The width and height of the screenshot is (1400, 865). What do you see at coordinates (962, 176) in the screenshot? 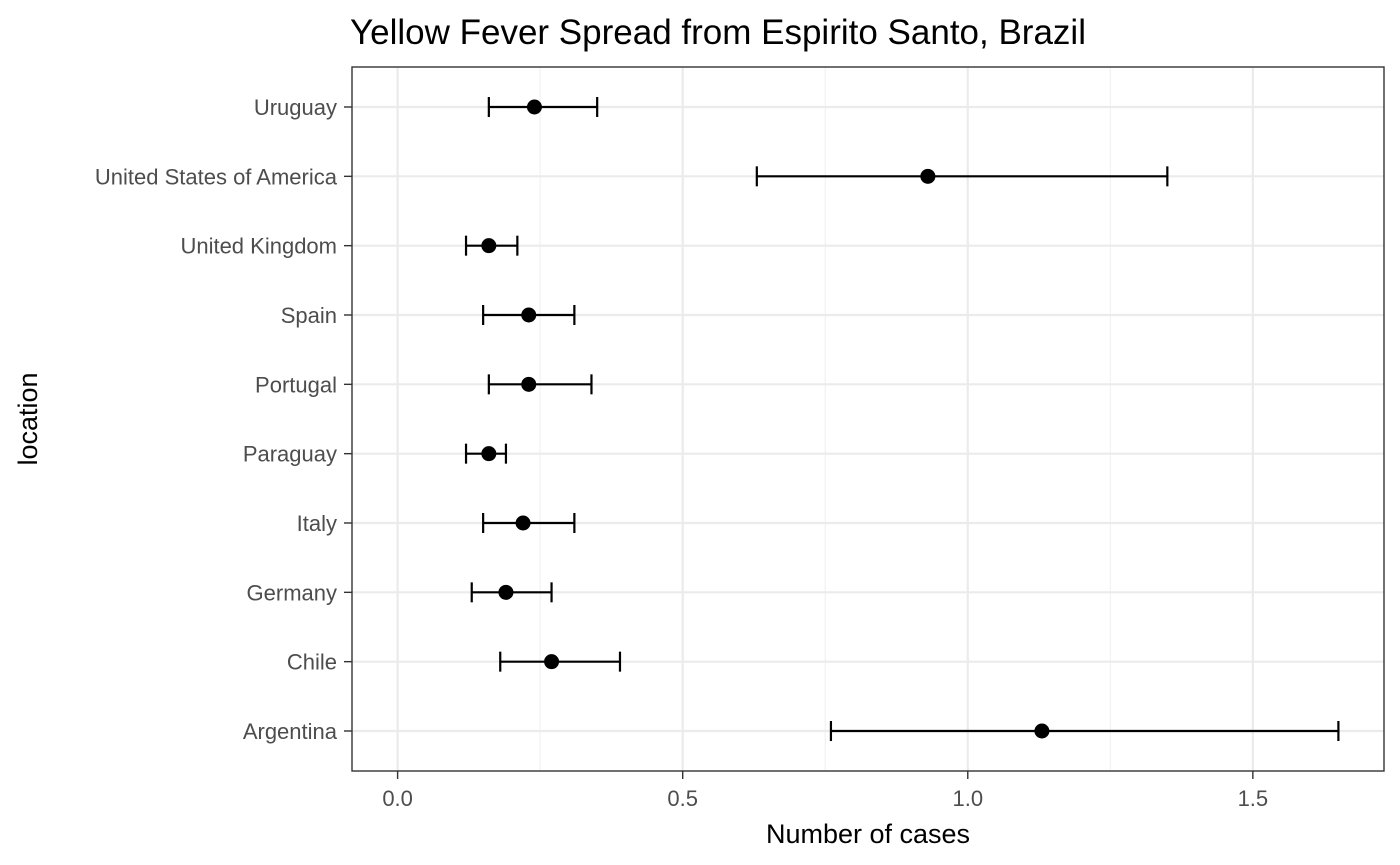
I see `error-bar-united-states-of-america` at bounding box center [962, 176].